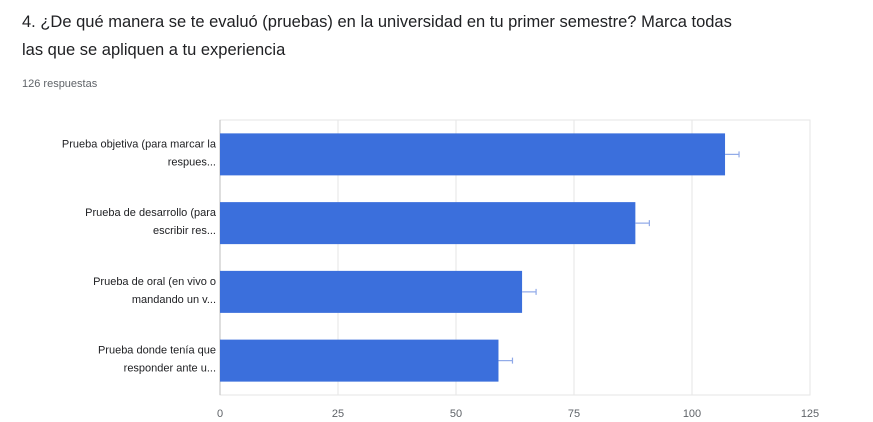  What do you see at coordinates (338, 414) in the screenshot?
I see `x-tick-label: 25` at bounding box center [338, 414].